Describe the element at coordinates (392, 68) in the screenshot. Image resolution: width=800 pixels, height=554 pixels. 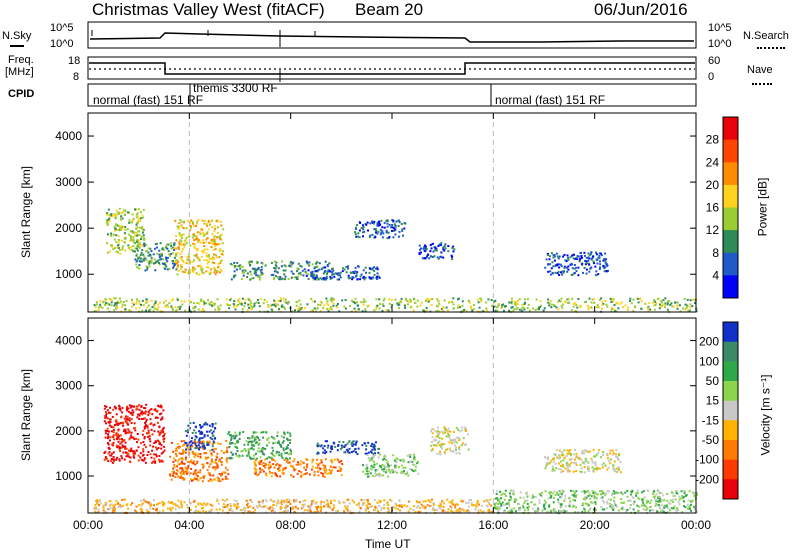
I see `freq-line` at that location.